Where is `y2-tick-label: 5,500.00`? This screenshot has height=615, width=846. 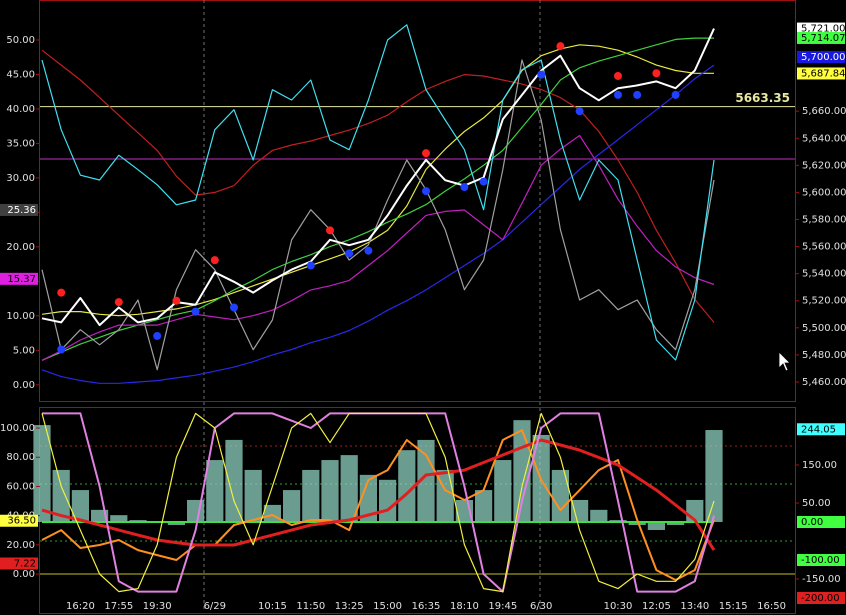
y2-tick-label: 5,500.00 is located at coordinates (824, 328).